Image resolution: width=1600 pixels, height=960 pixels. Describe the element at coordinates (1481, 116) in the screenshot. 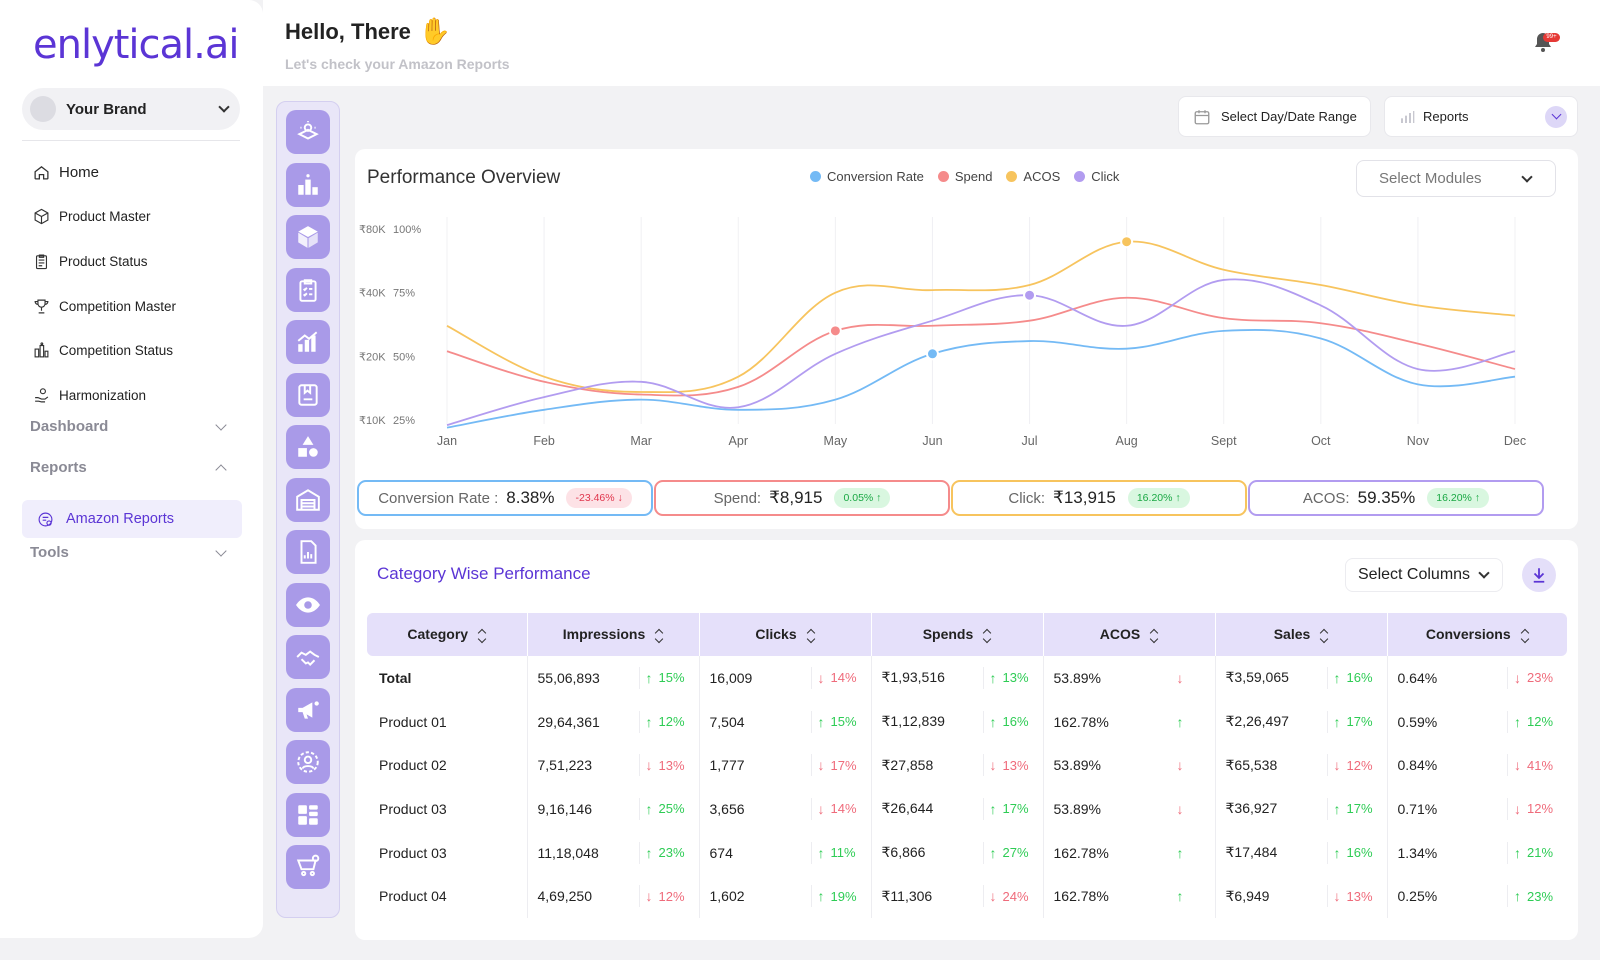

I see `reports-dropdown: Reports` at that location.